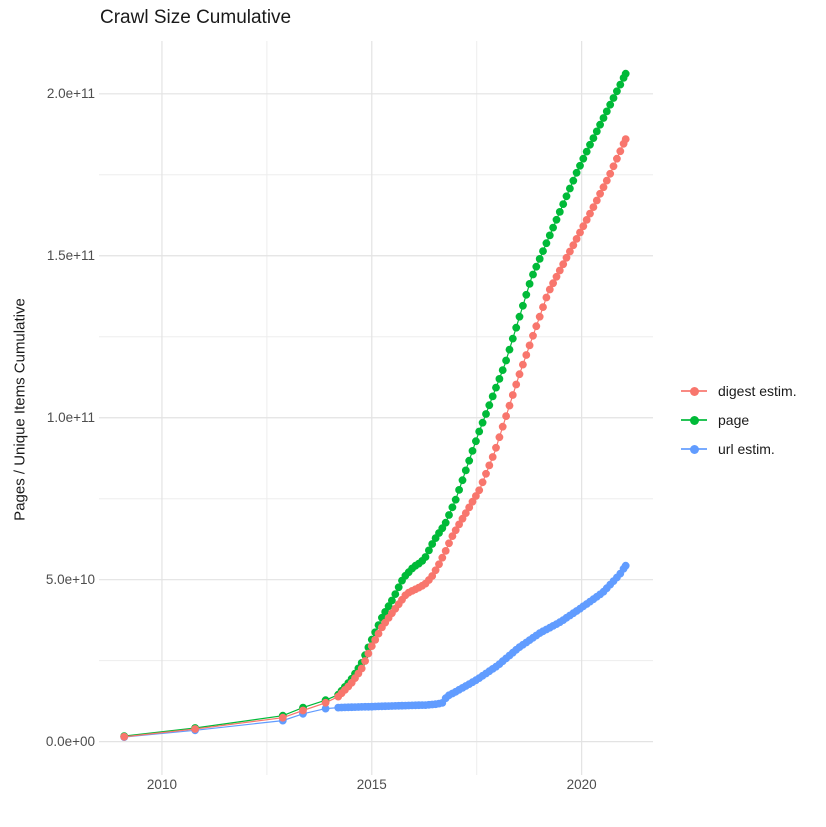  I want to click on legend: digest estim. page url estim., so click(739, 424).